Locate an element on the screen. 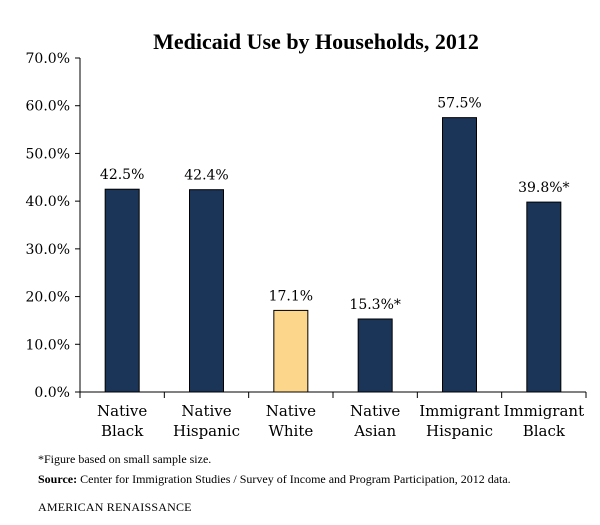 This screenshot has height=525, width=600. data-label: 42.4% is located at coordinates (206, 176).